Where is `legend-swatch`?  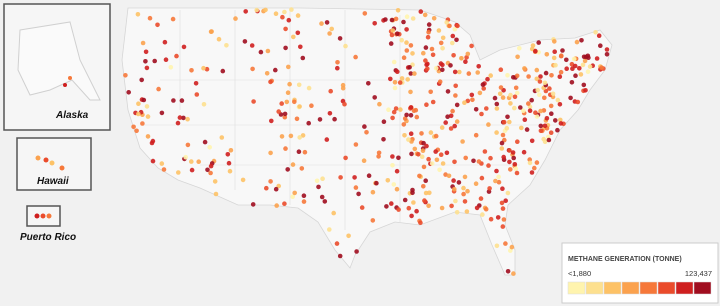 legend-swatch is located at coordinates (702, 288).